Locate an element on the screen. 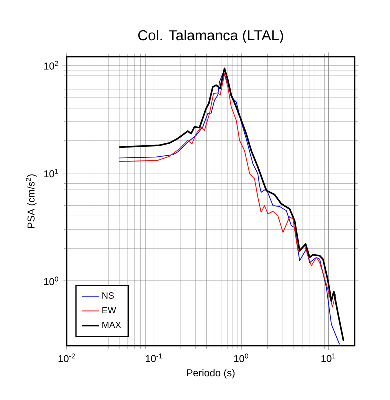  chart-title: Col. Talamanca (LTAL) is located at coordinates (211, 37).